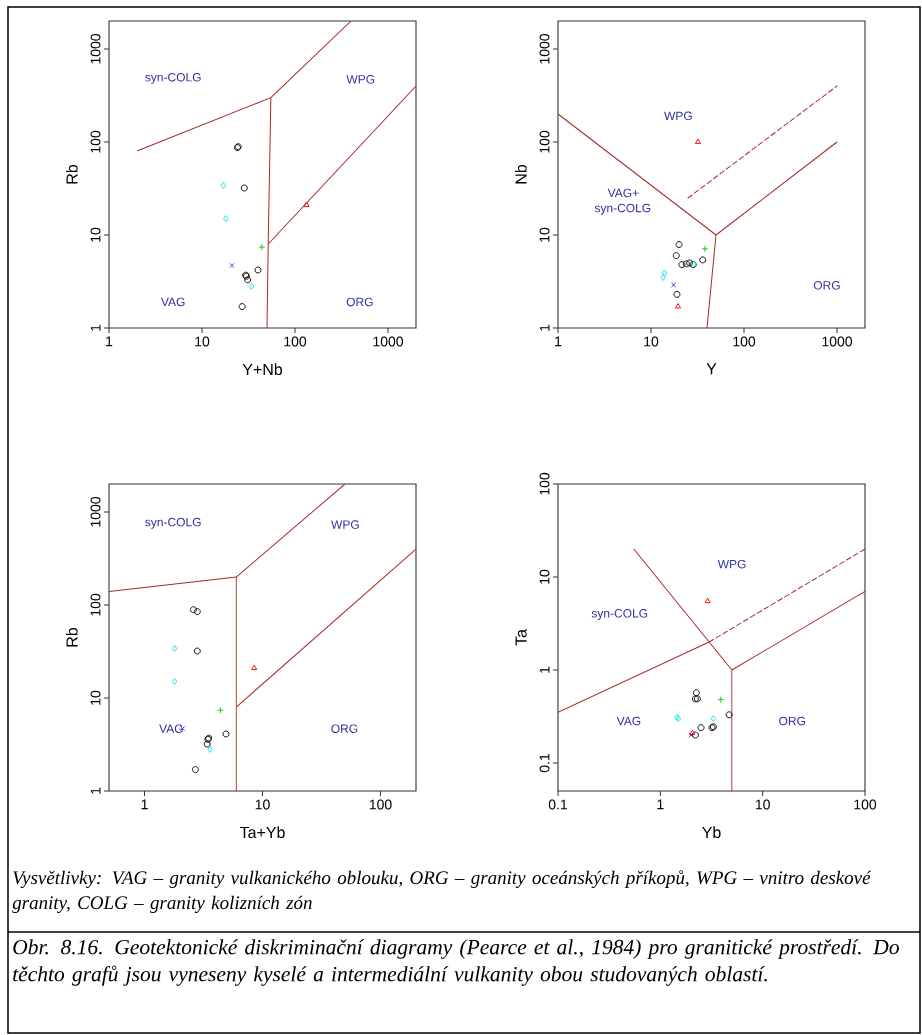 This screenshot has height=1035, width=922. I want to click on text: Obr. 8.16. Geotektonické diskriminační diagramy (Pearce et al., 1984) pro granitické prostředí. Do těchto grafů jsou vyneseny kyselé a intermediální vulkanity obou studovaných oblastí., so click(456, 962).